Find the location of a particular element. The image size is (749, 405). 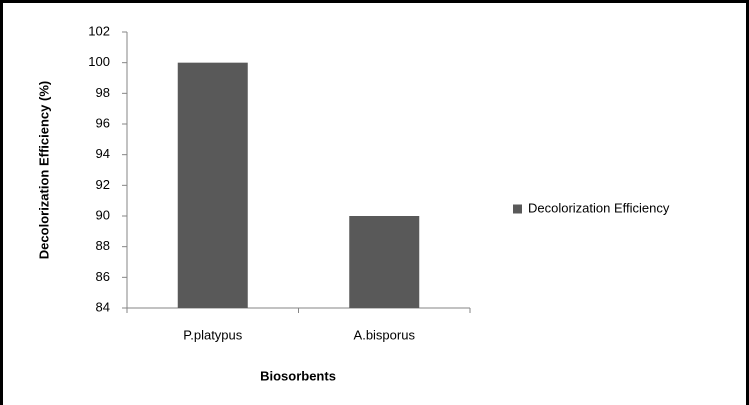

y-tick-label: 88 is located at coordinates (103, 245).